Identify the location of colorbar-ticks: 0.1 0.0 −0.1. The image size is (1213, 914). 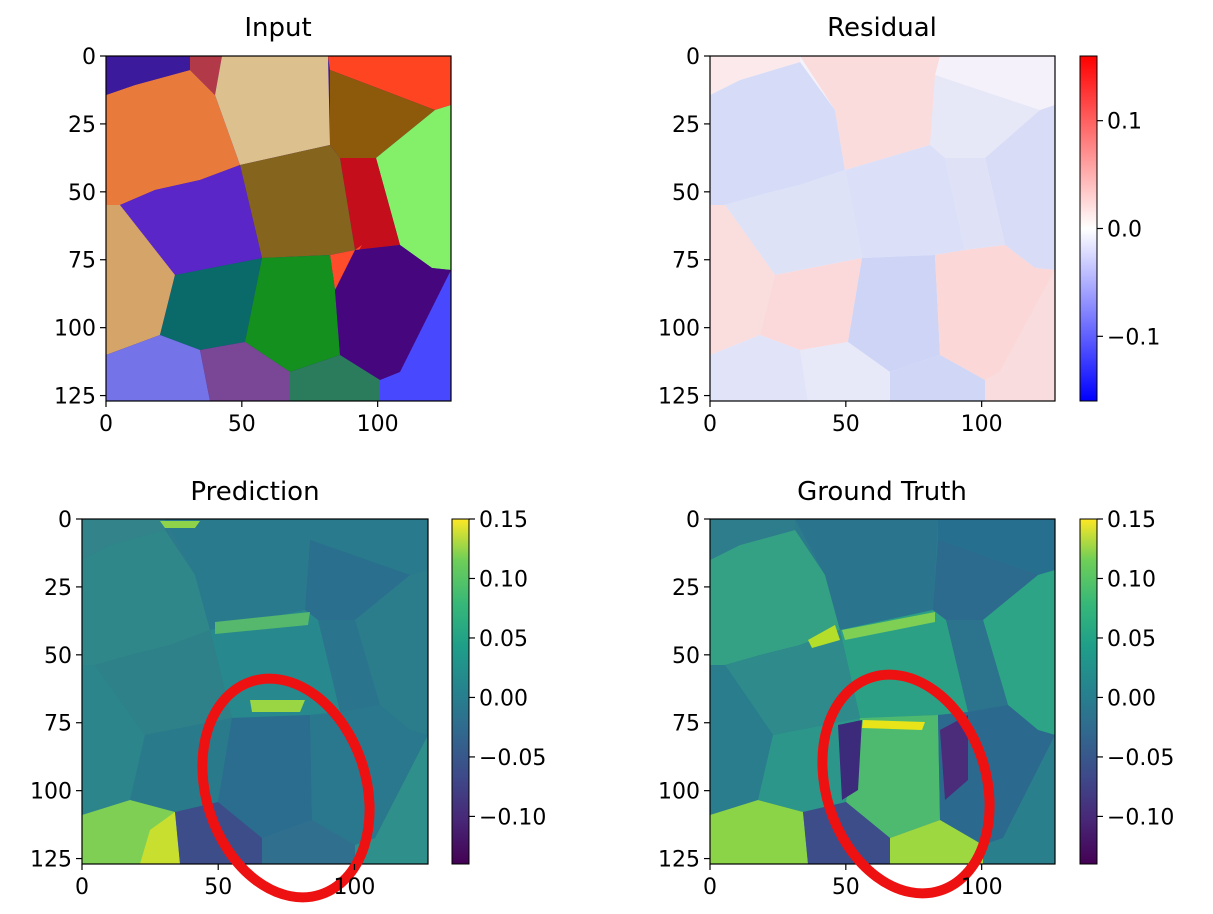
(1128, 230).